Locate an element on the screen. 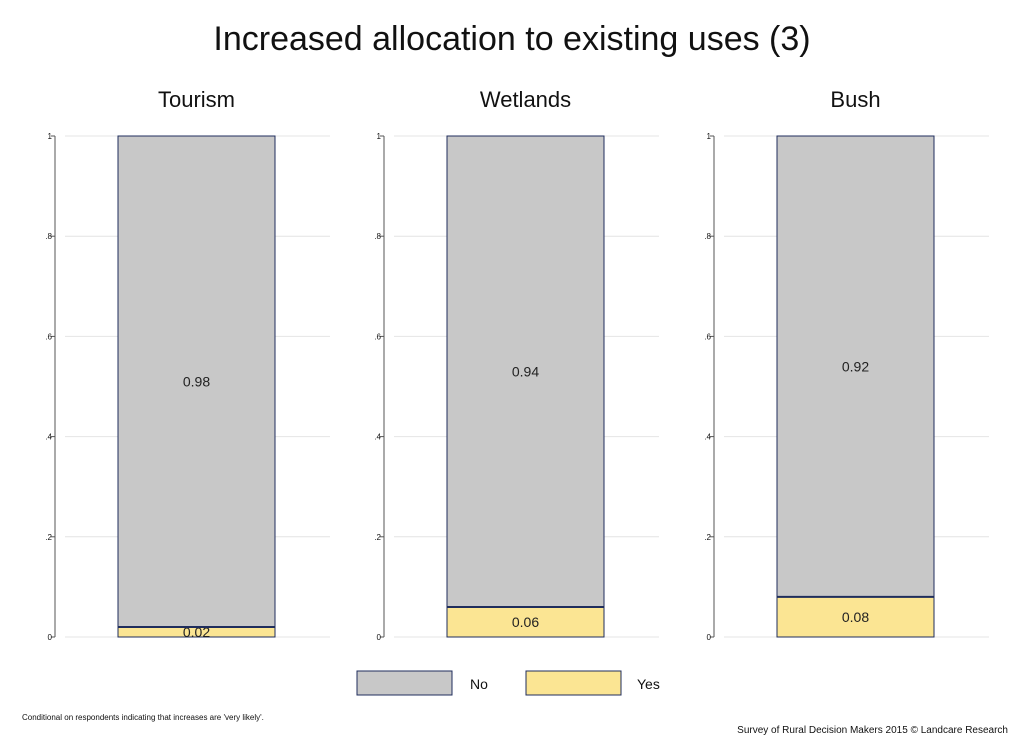  data-label-no: 0.98 is located at coordinates (196, 381).